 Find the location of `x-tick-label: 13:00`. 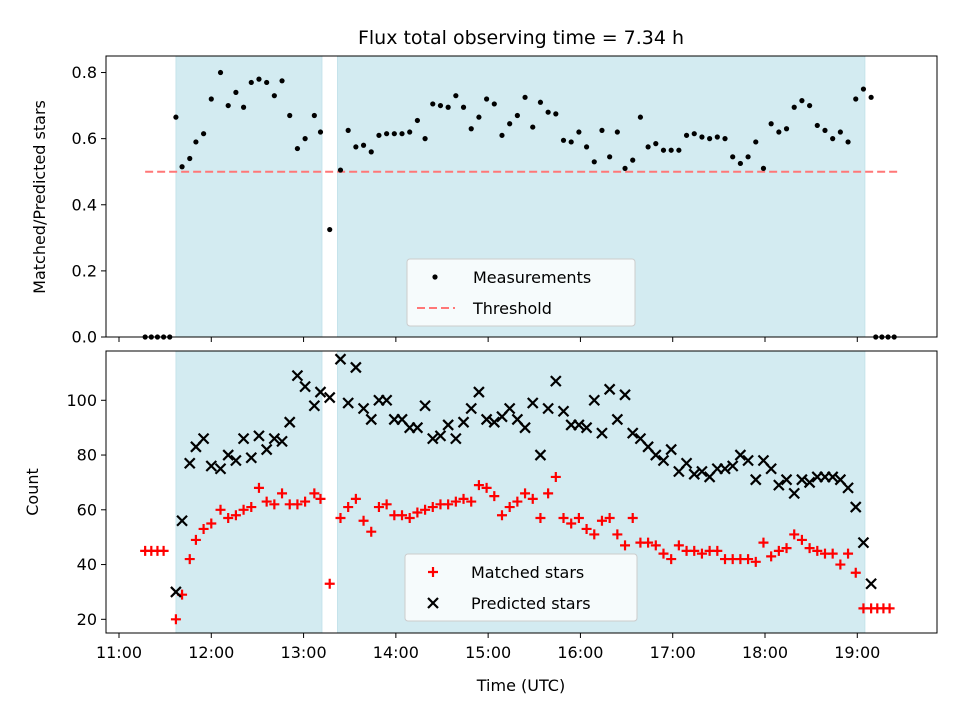

x-tick-label: 13:00 is located at coordinates (304, 652).